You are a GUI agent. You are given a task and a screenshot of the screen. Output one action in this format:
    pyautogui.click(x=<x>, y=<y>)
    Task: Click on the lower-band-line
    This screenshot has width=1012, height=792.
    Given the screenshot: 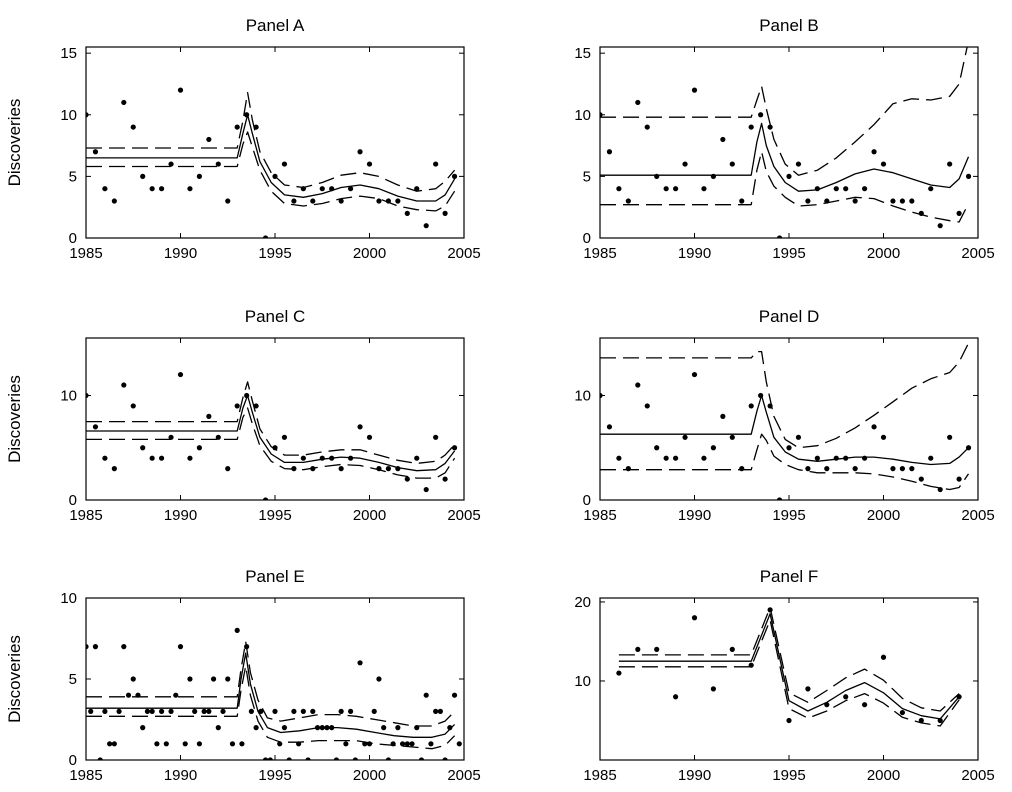 What is the action you would take?
    pyautogui.click(x=271, y=707)
    